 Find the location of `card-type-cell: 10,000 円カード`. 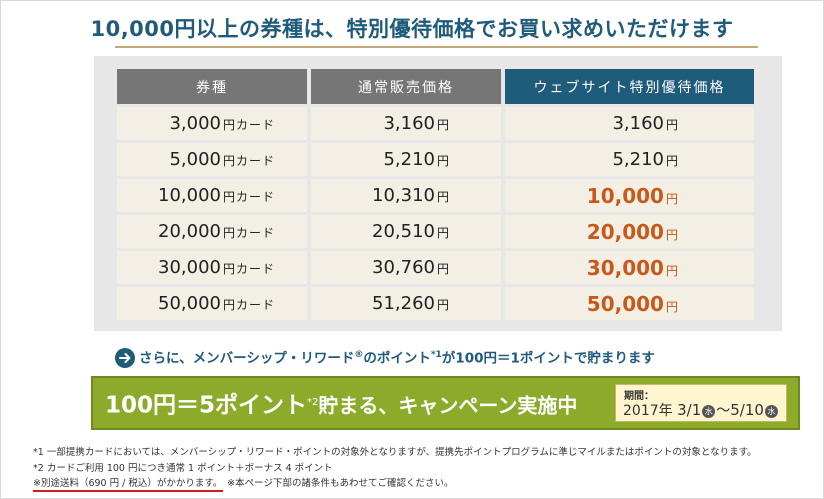

card-type-cell: 10,000 円カード is located at coordinates (212, 195).